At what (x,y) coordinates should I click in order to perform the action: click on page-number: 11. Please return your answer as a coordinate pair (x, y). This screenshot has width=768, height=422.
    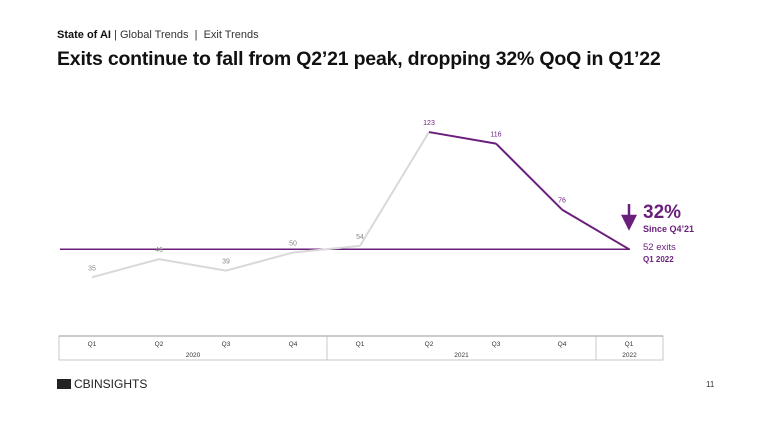
    Looking at the image, I should click on (710, 384).